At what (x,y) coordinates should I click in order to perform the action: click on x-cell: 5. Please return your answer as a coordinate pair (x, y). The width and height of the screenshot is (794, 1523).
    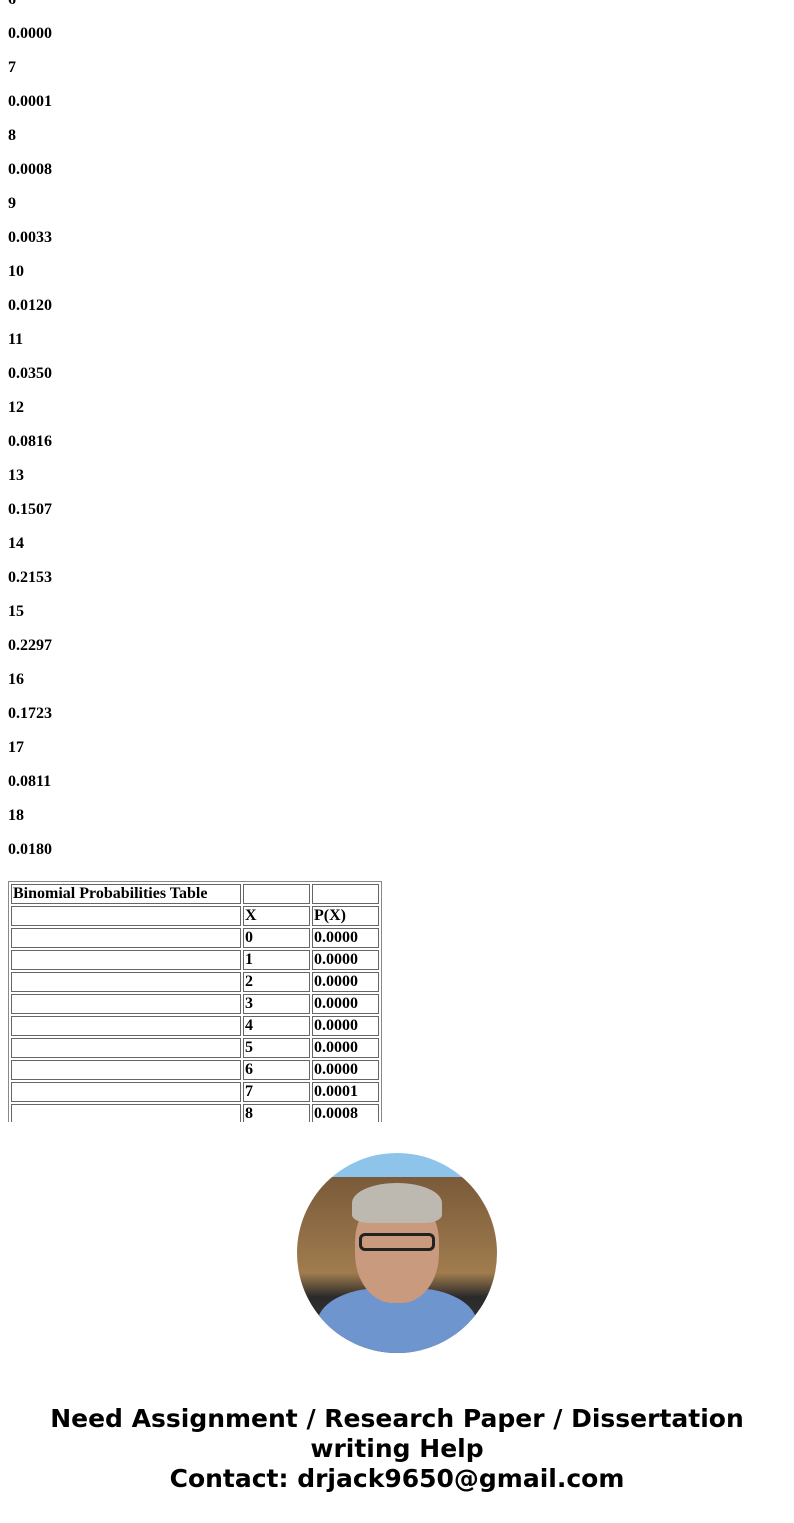
    Looking at the image, I should click on (276, 1048).